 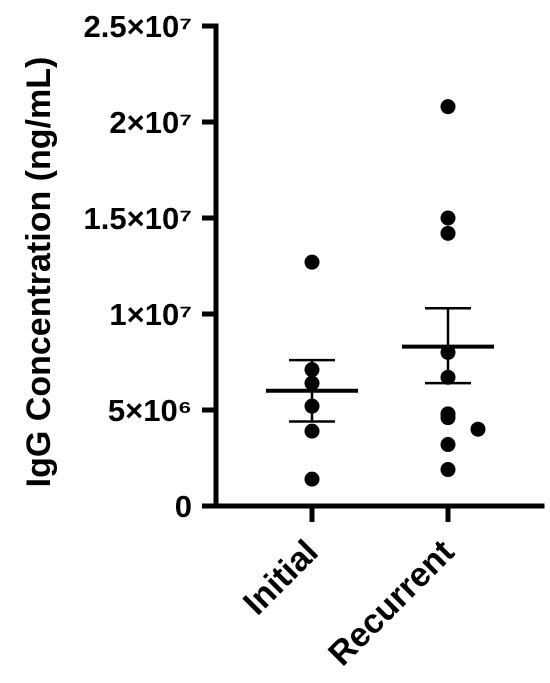 What do you see at coordinates (448, 288) in the screenshot?
I see `series-recurrent` at bounding box center [448, 288].